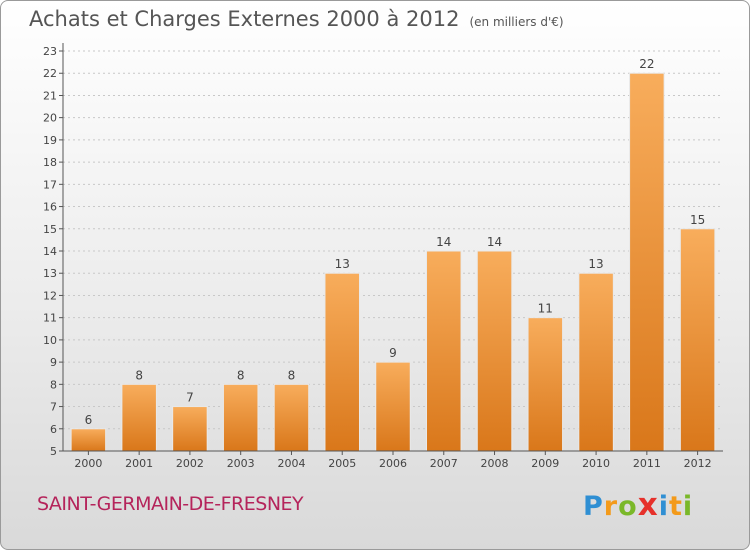 This screenshot has width=750, height=550. Describe the element at coordinates (190, 429) in the screenshot. I see `bar-2002` at that location.